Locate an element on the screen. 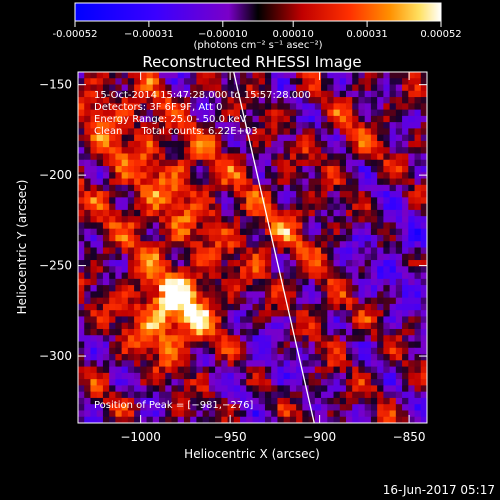  x-tick-label: −950 is located at coordinates (230, 437).